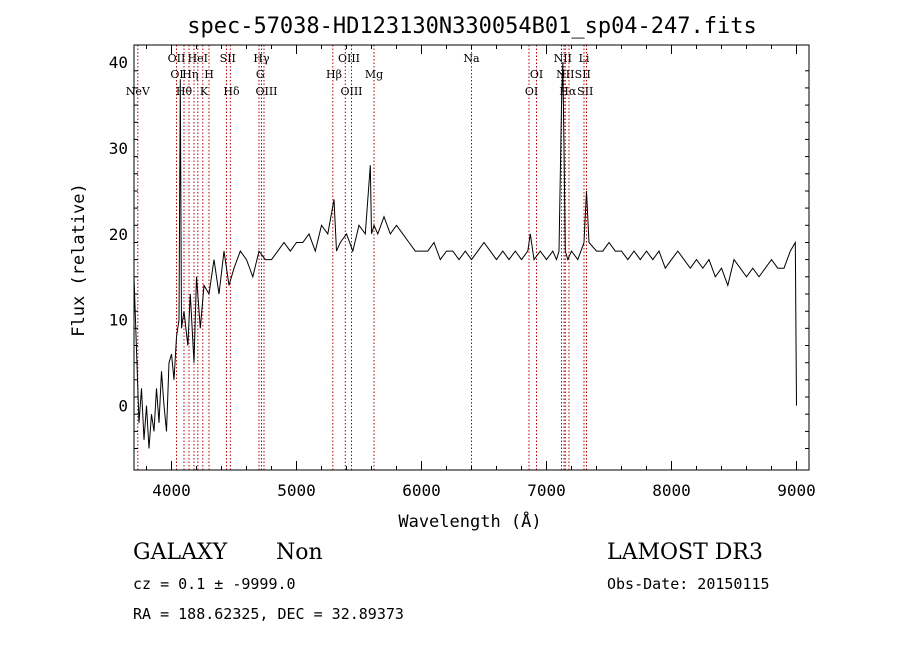 This screenshot has width=900, height=649. What do you see at coordinates (268, 614) in the screenshot?
I see `ra-dec-coordinates: RA = 188.62325, DEC = 32.89373` at bounding box center [268, 614].